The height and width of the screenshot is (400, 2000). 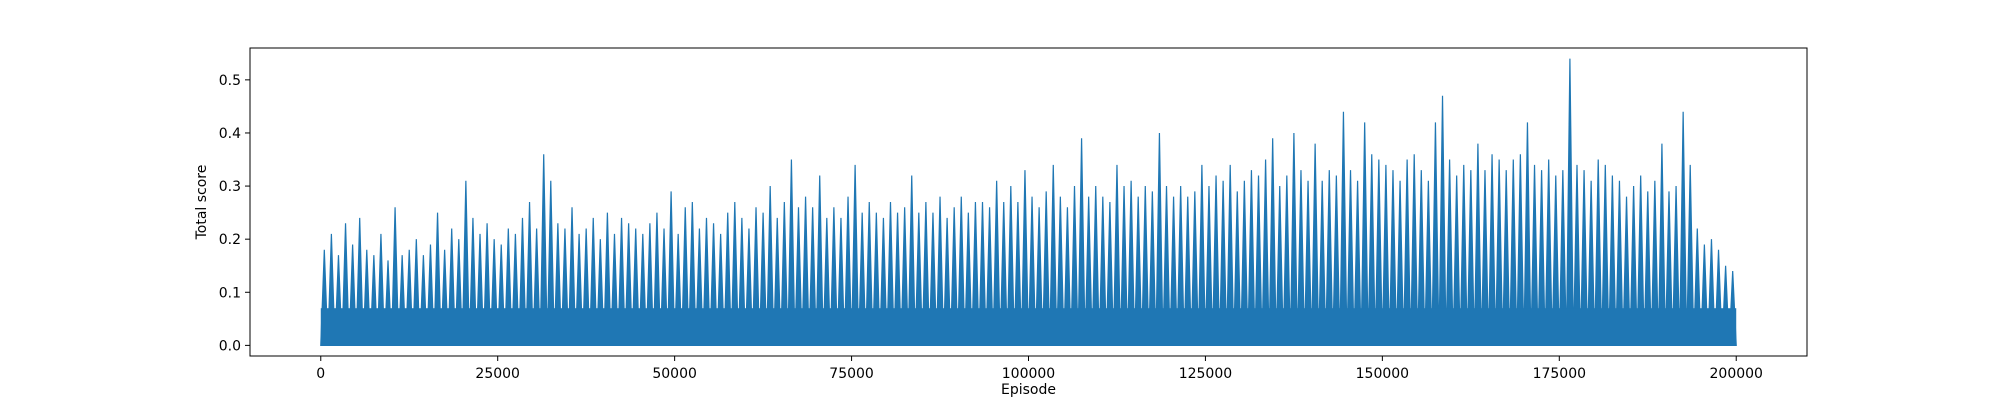 I want to click on y-tick-label: 0.0, so click(x=230, y=346).